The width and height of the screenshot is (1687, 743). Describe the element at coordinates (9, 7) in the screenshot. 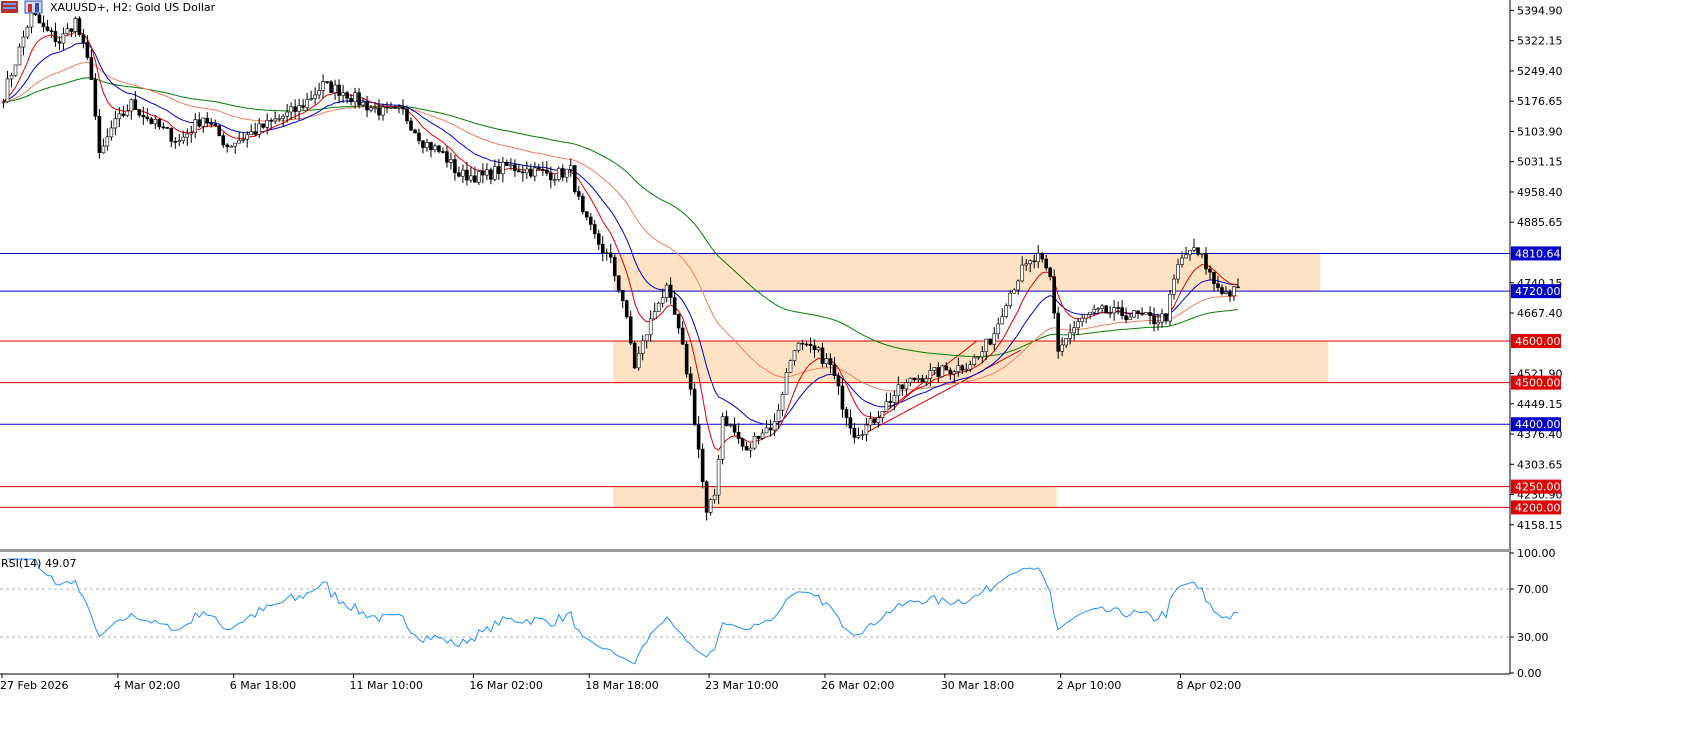

I see `chart-grid-icon` at that location.